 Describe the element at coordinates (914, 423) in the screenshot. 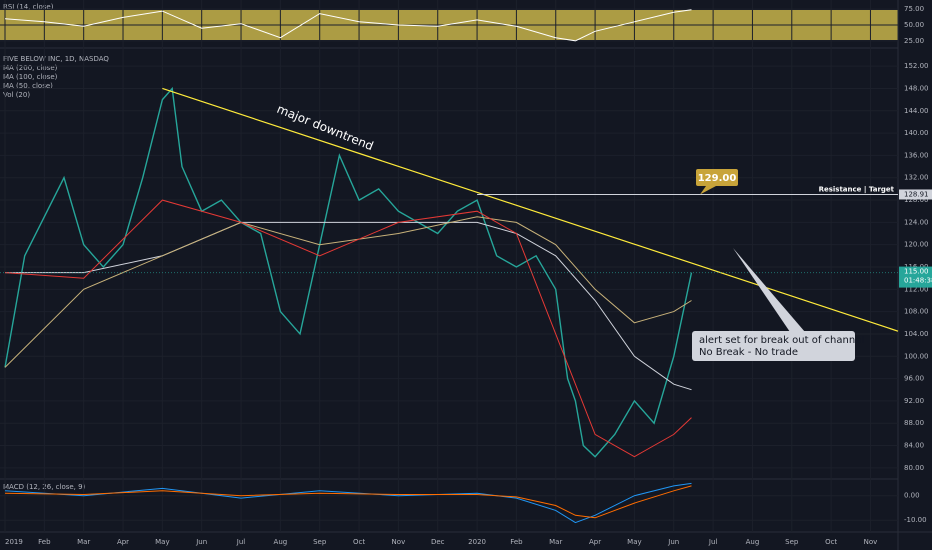

I see `y-tick-label: 88.00` at that location.